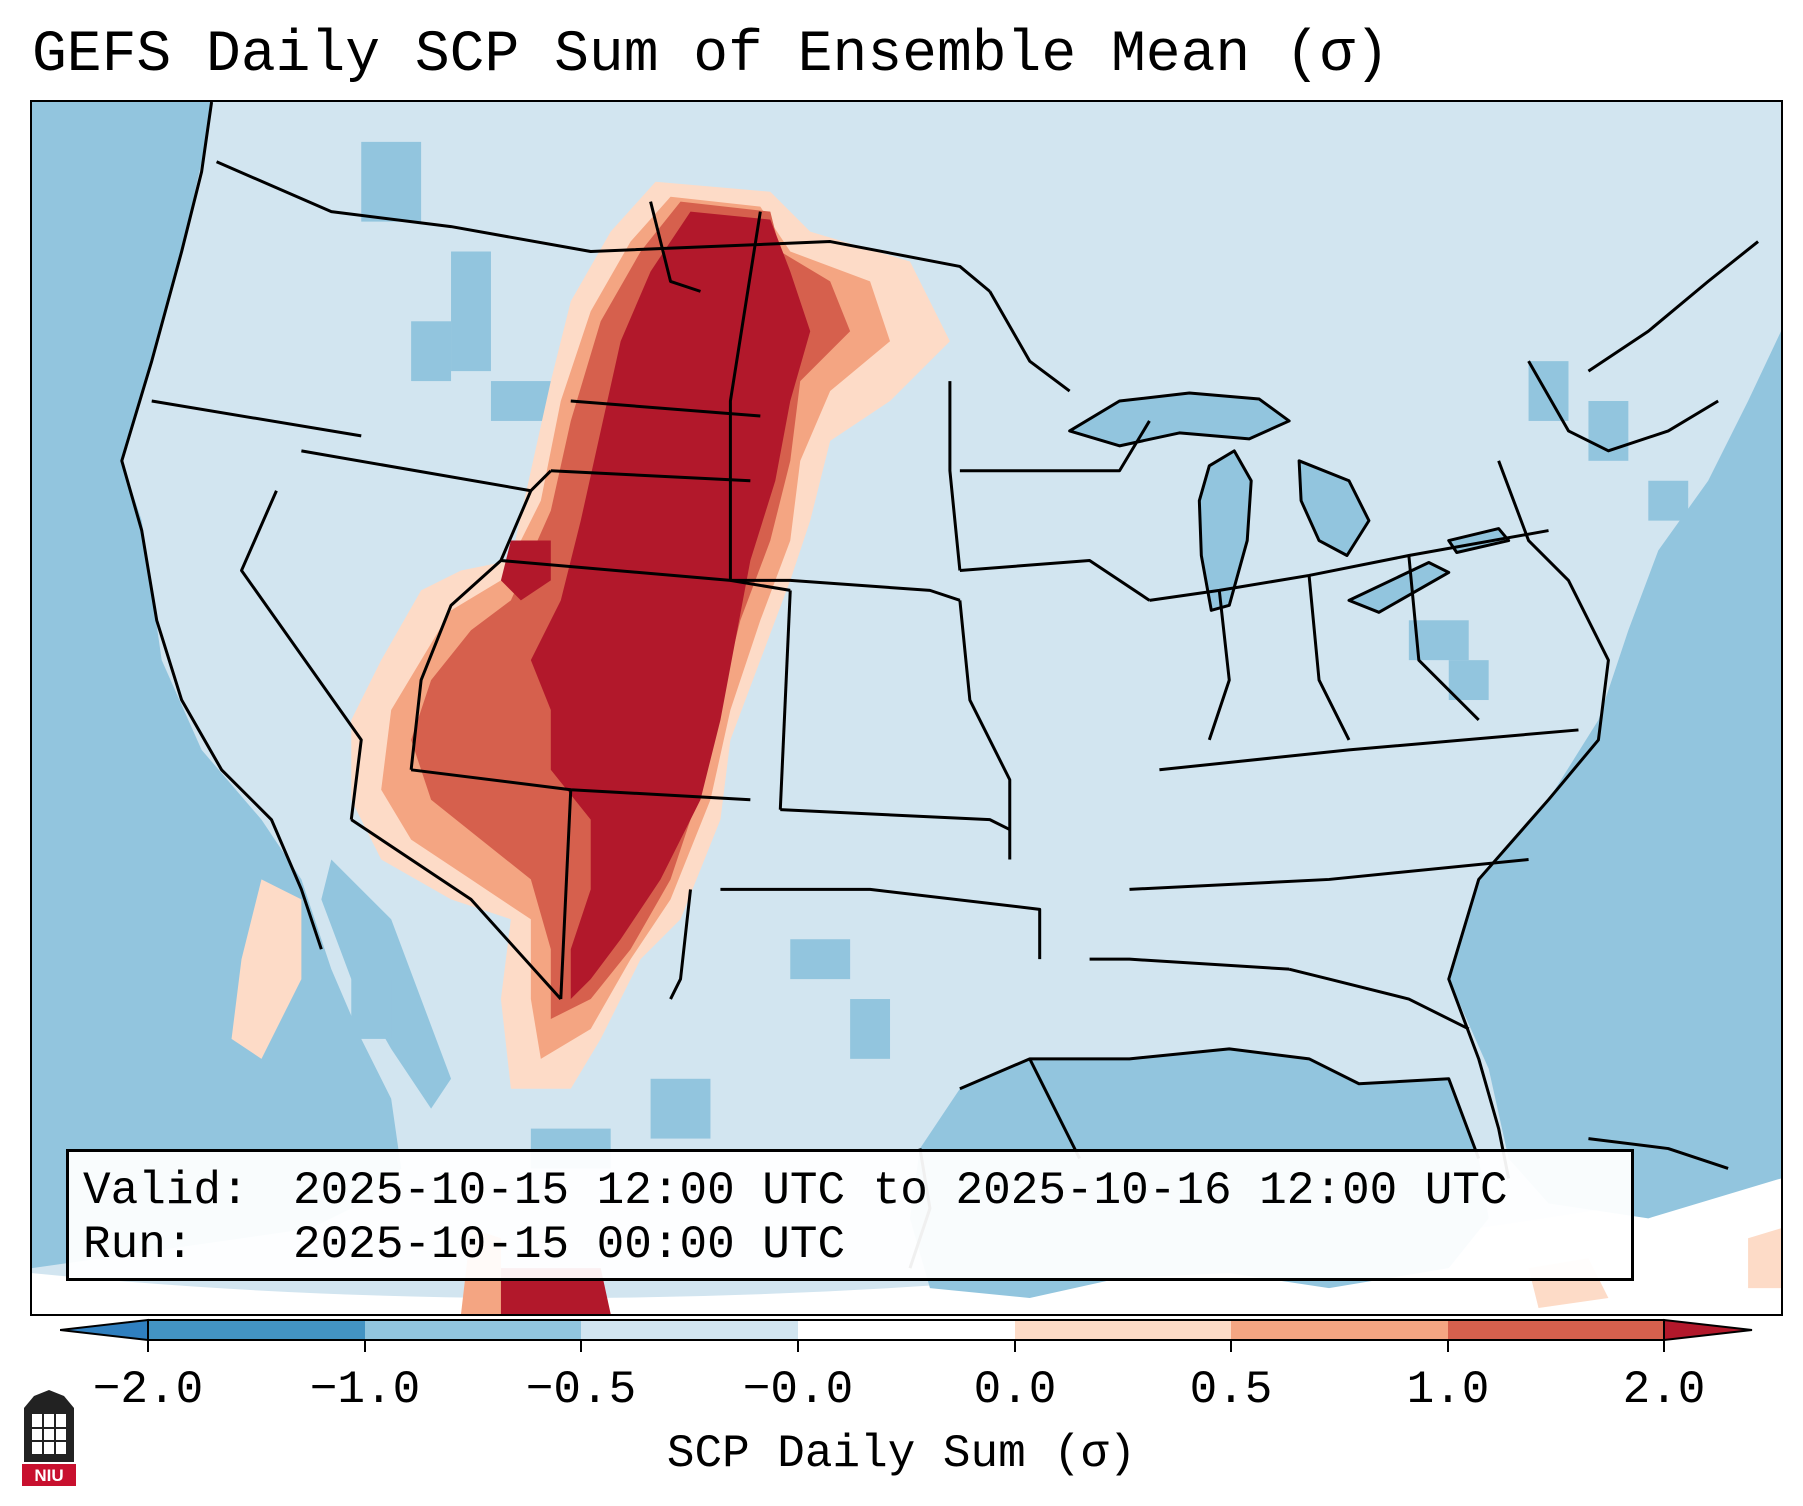 This screenshot has height=1506, width=1803. What do you see at coordinates (857, 1245) in the screenshot?
I see `run-line: Run: 2025-10-15 00:00 UTC` at bounding box center [857, 1245].